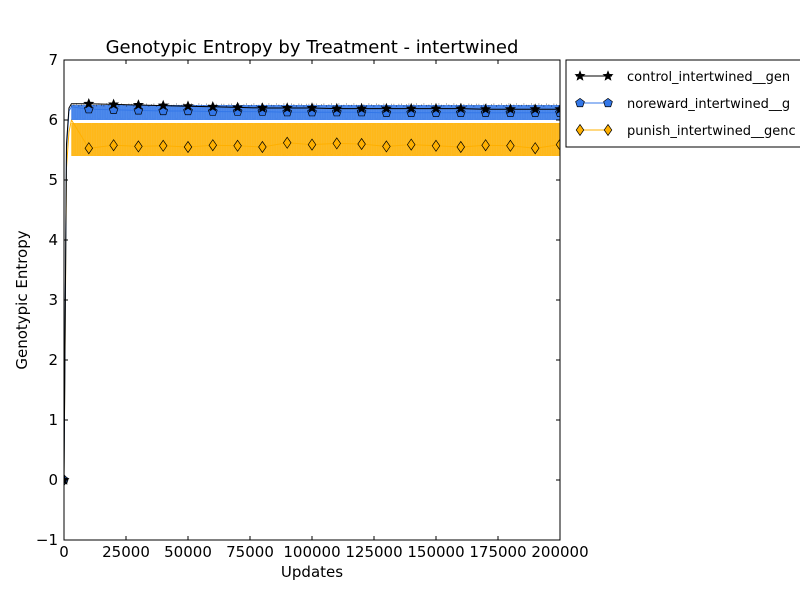  What do you see at coordinates (311, 552) in the screenshot?
I see `x-tick-label-4: 100000` at bounding box center [311, 552].